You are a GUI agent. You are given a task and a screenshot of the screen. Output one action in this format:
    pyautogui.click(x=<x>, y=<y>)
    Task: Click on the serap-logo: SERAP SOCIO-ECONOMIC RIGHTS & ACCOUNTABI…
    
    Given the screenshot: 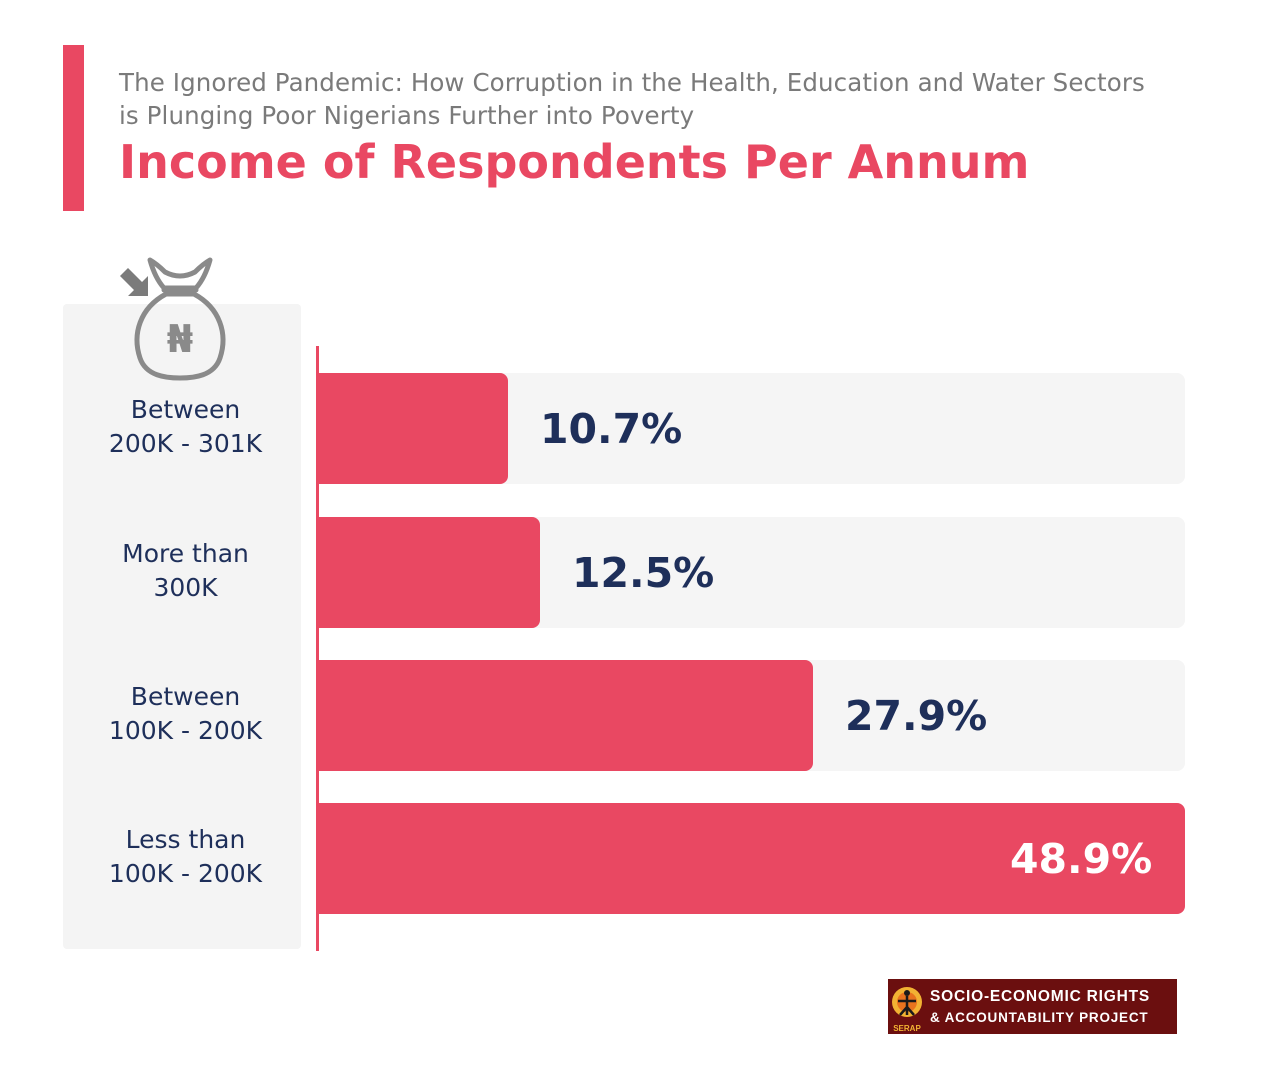 What is the action you would take?
    pyautogui.click(x=1032, y=1006)
    